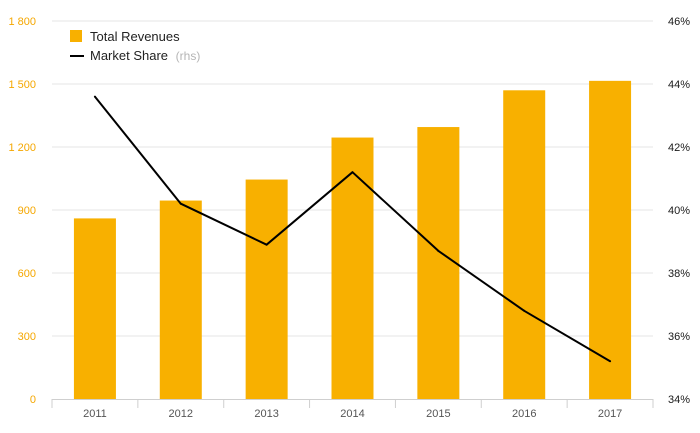 This screenshot has width=700, height=433. I want to click on x-tick-label-2012: 2012, so click(181, 414).